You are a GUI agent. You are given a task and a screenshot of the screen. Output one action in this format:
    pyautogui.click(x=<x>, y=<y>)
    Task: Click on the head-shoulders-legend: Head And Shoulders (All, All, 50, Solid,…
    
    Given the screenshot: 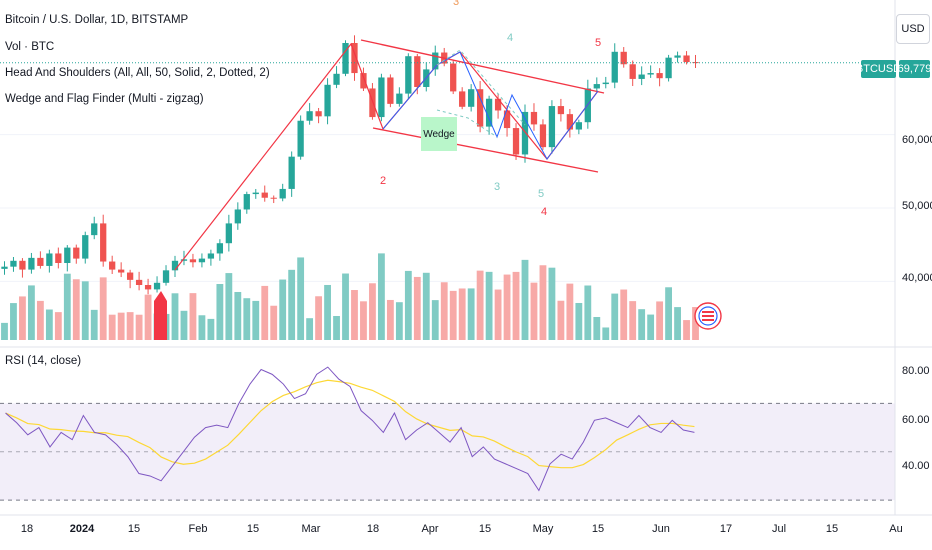 What is the action you would take?
    pyautogui.click(x=137, y=73)
    